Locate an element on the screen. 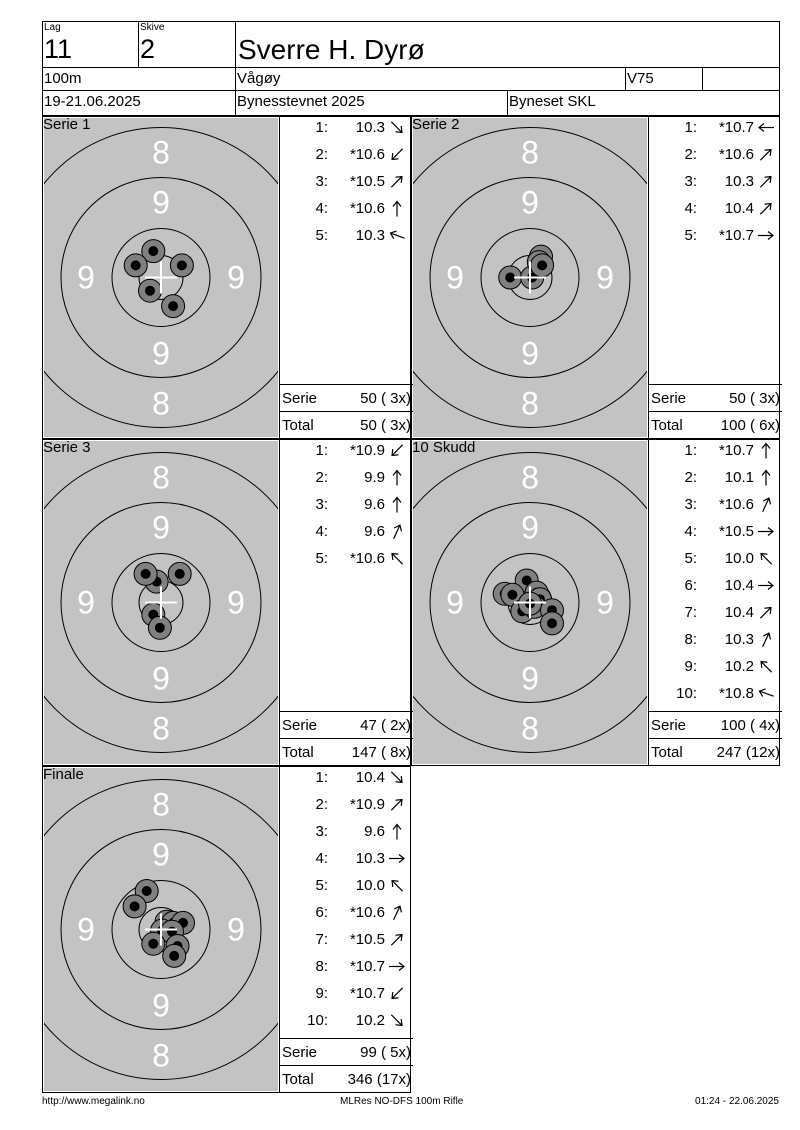 Image resolution: width=800 pixels, height=1130 pixels. shot-value: 10.1 is located at coordinates (739, 477).